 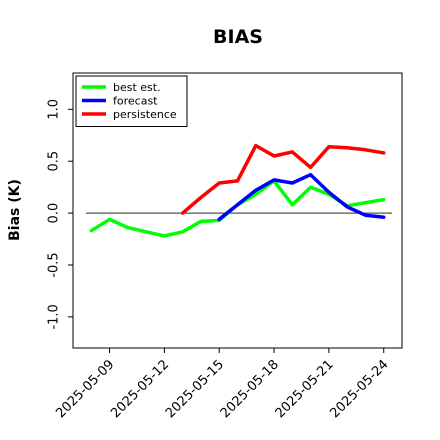 What do you see at coordinates (135, 101) in the screenshot?
I see `legend-label: forecast` at bounding box center [135, 101].